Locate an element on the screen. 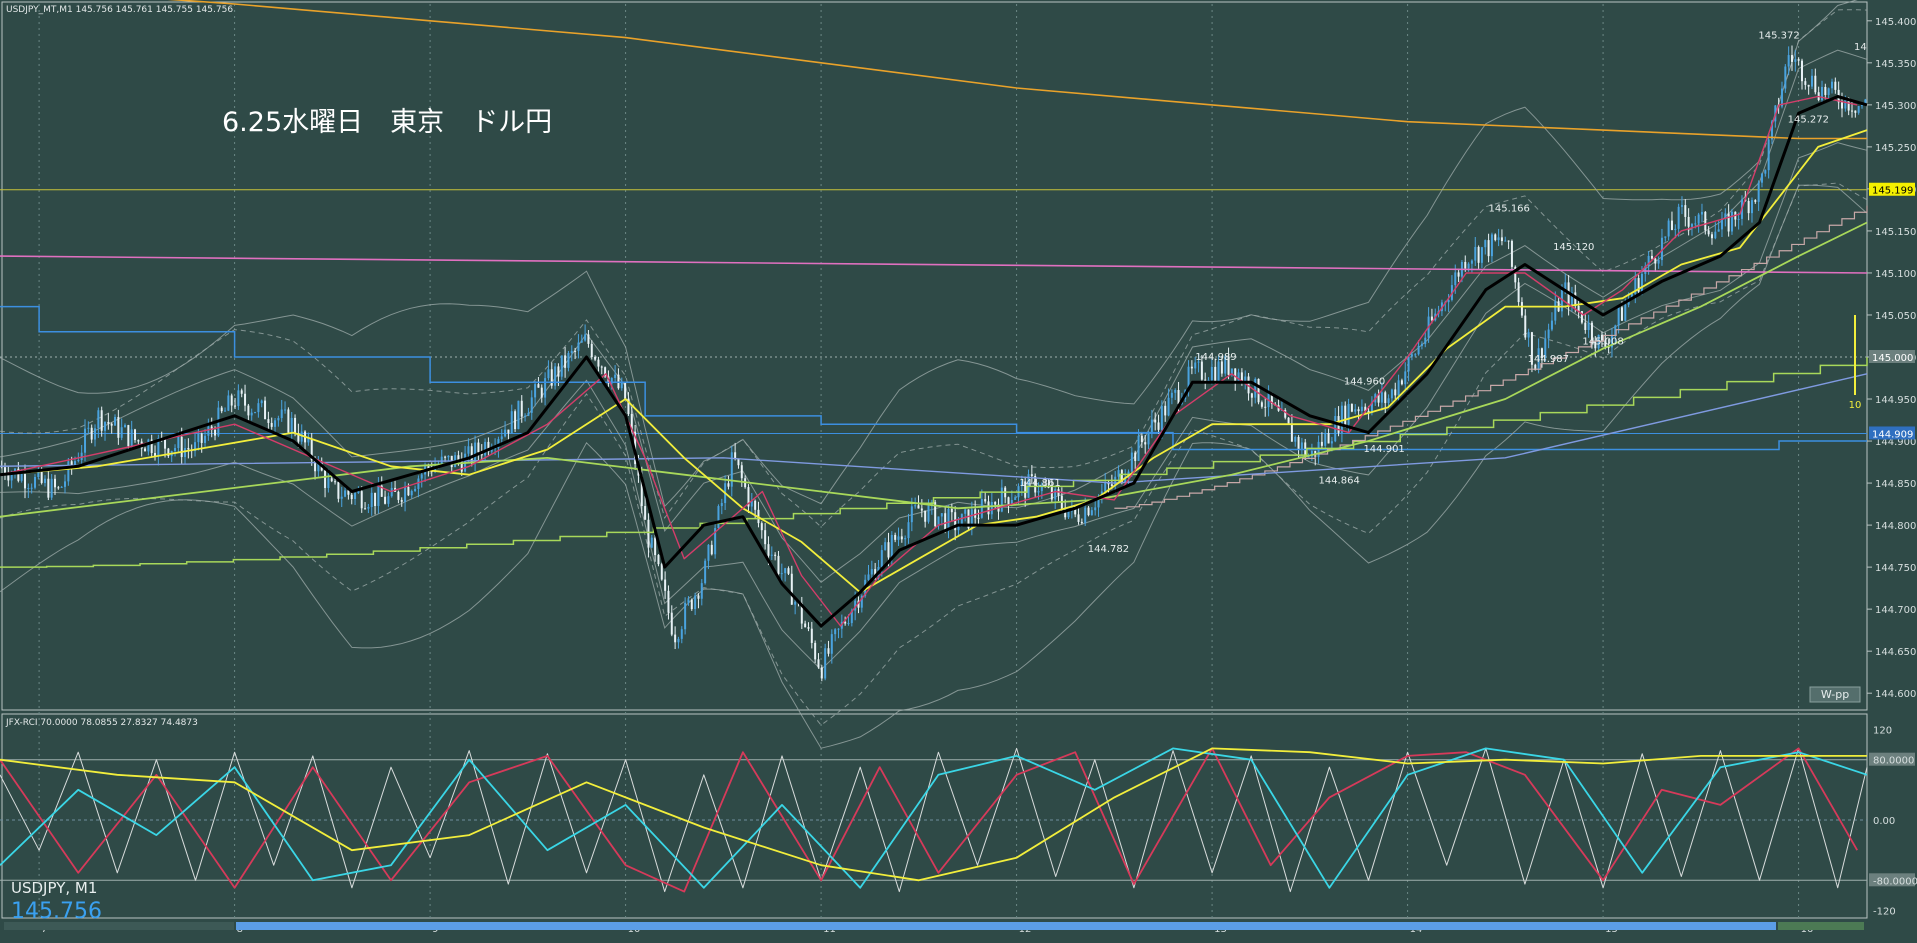 The width and height of the screenshot is (1917, 943). price-annotation: 144.987 is located at coordinates (1548, 359).